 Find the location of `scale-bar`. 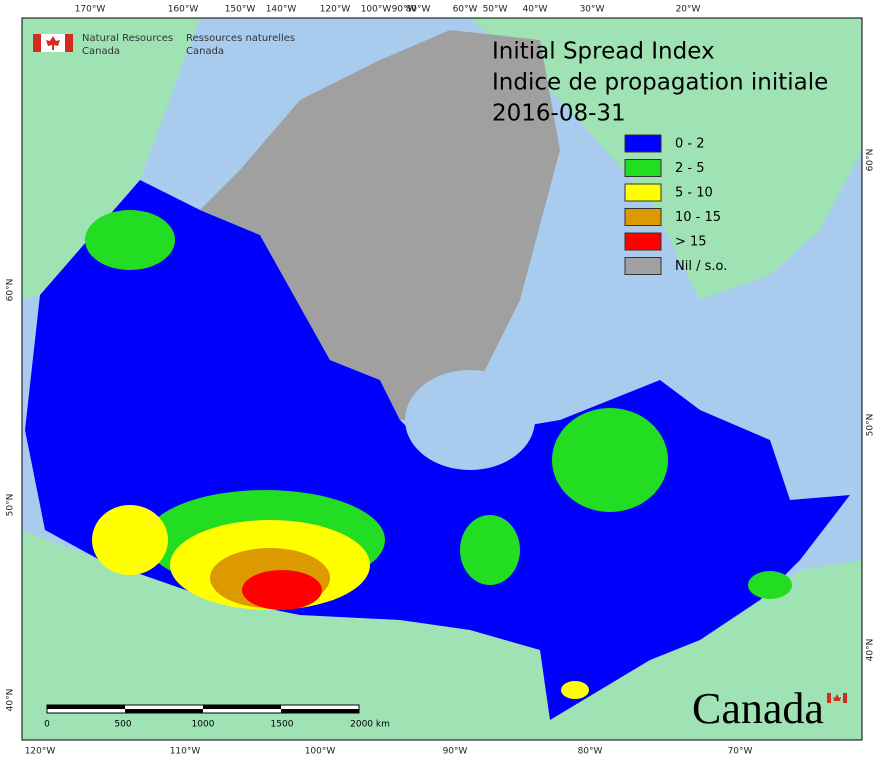

scale-bar is located at coordinates (203, 709).